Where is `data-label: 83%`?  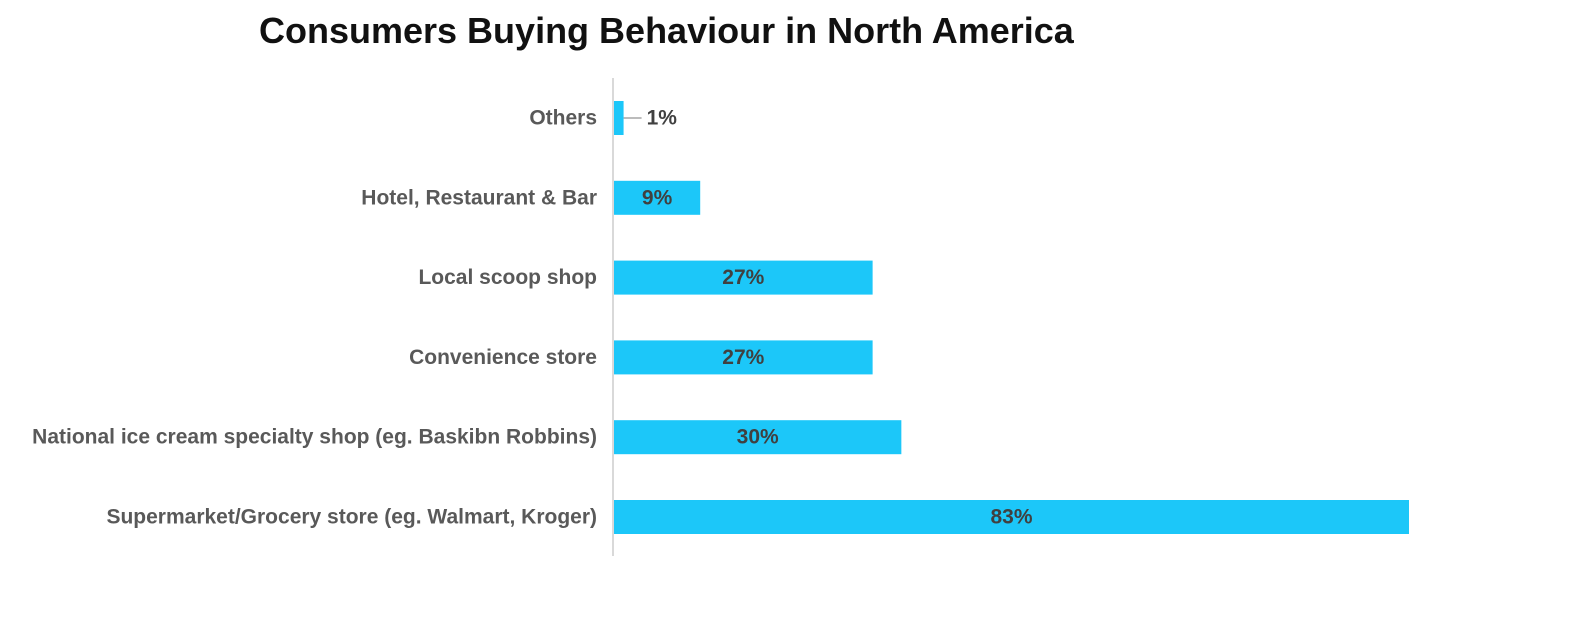 data-label: 83% is located at coordinates (1011, 517).